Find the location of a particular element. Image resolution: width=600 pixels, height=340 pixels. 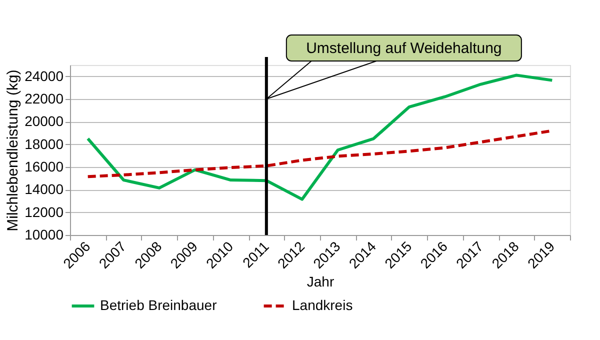

legend-label: Landkreis is located at coordinates (322, 305).